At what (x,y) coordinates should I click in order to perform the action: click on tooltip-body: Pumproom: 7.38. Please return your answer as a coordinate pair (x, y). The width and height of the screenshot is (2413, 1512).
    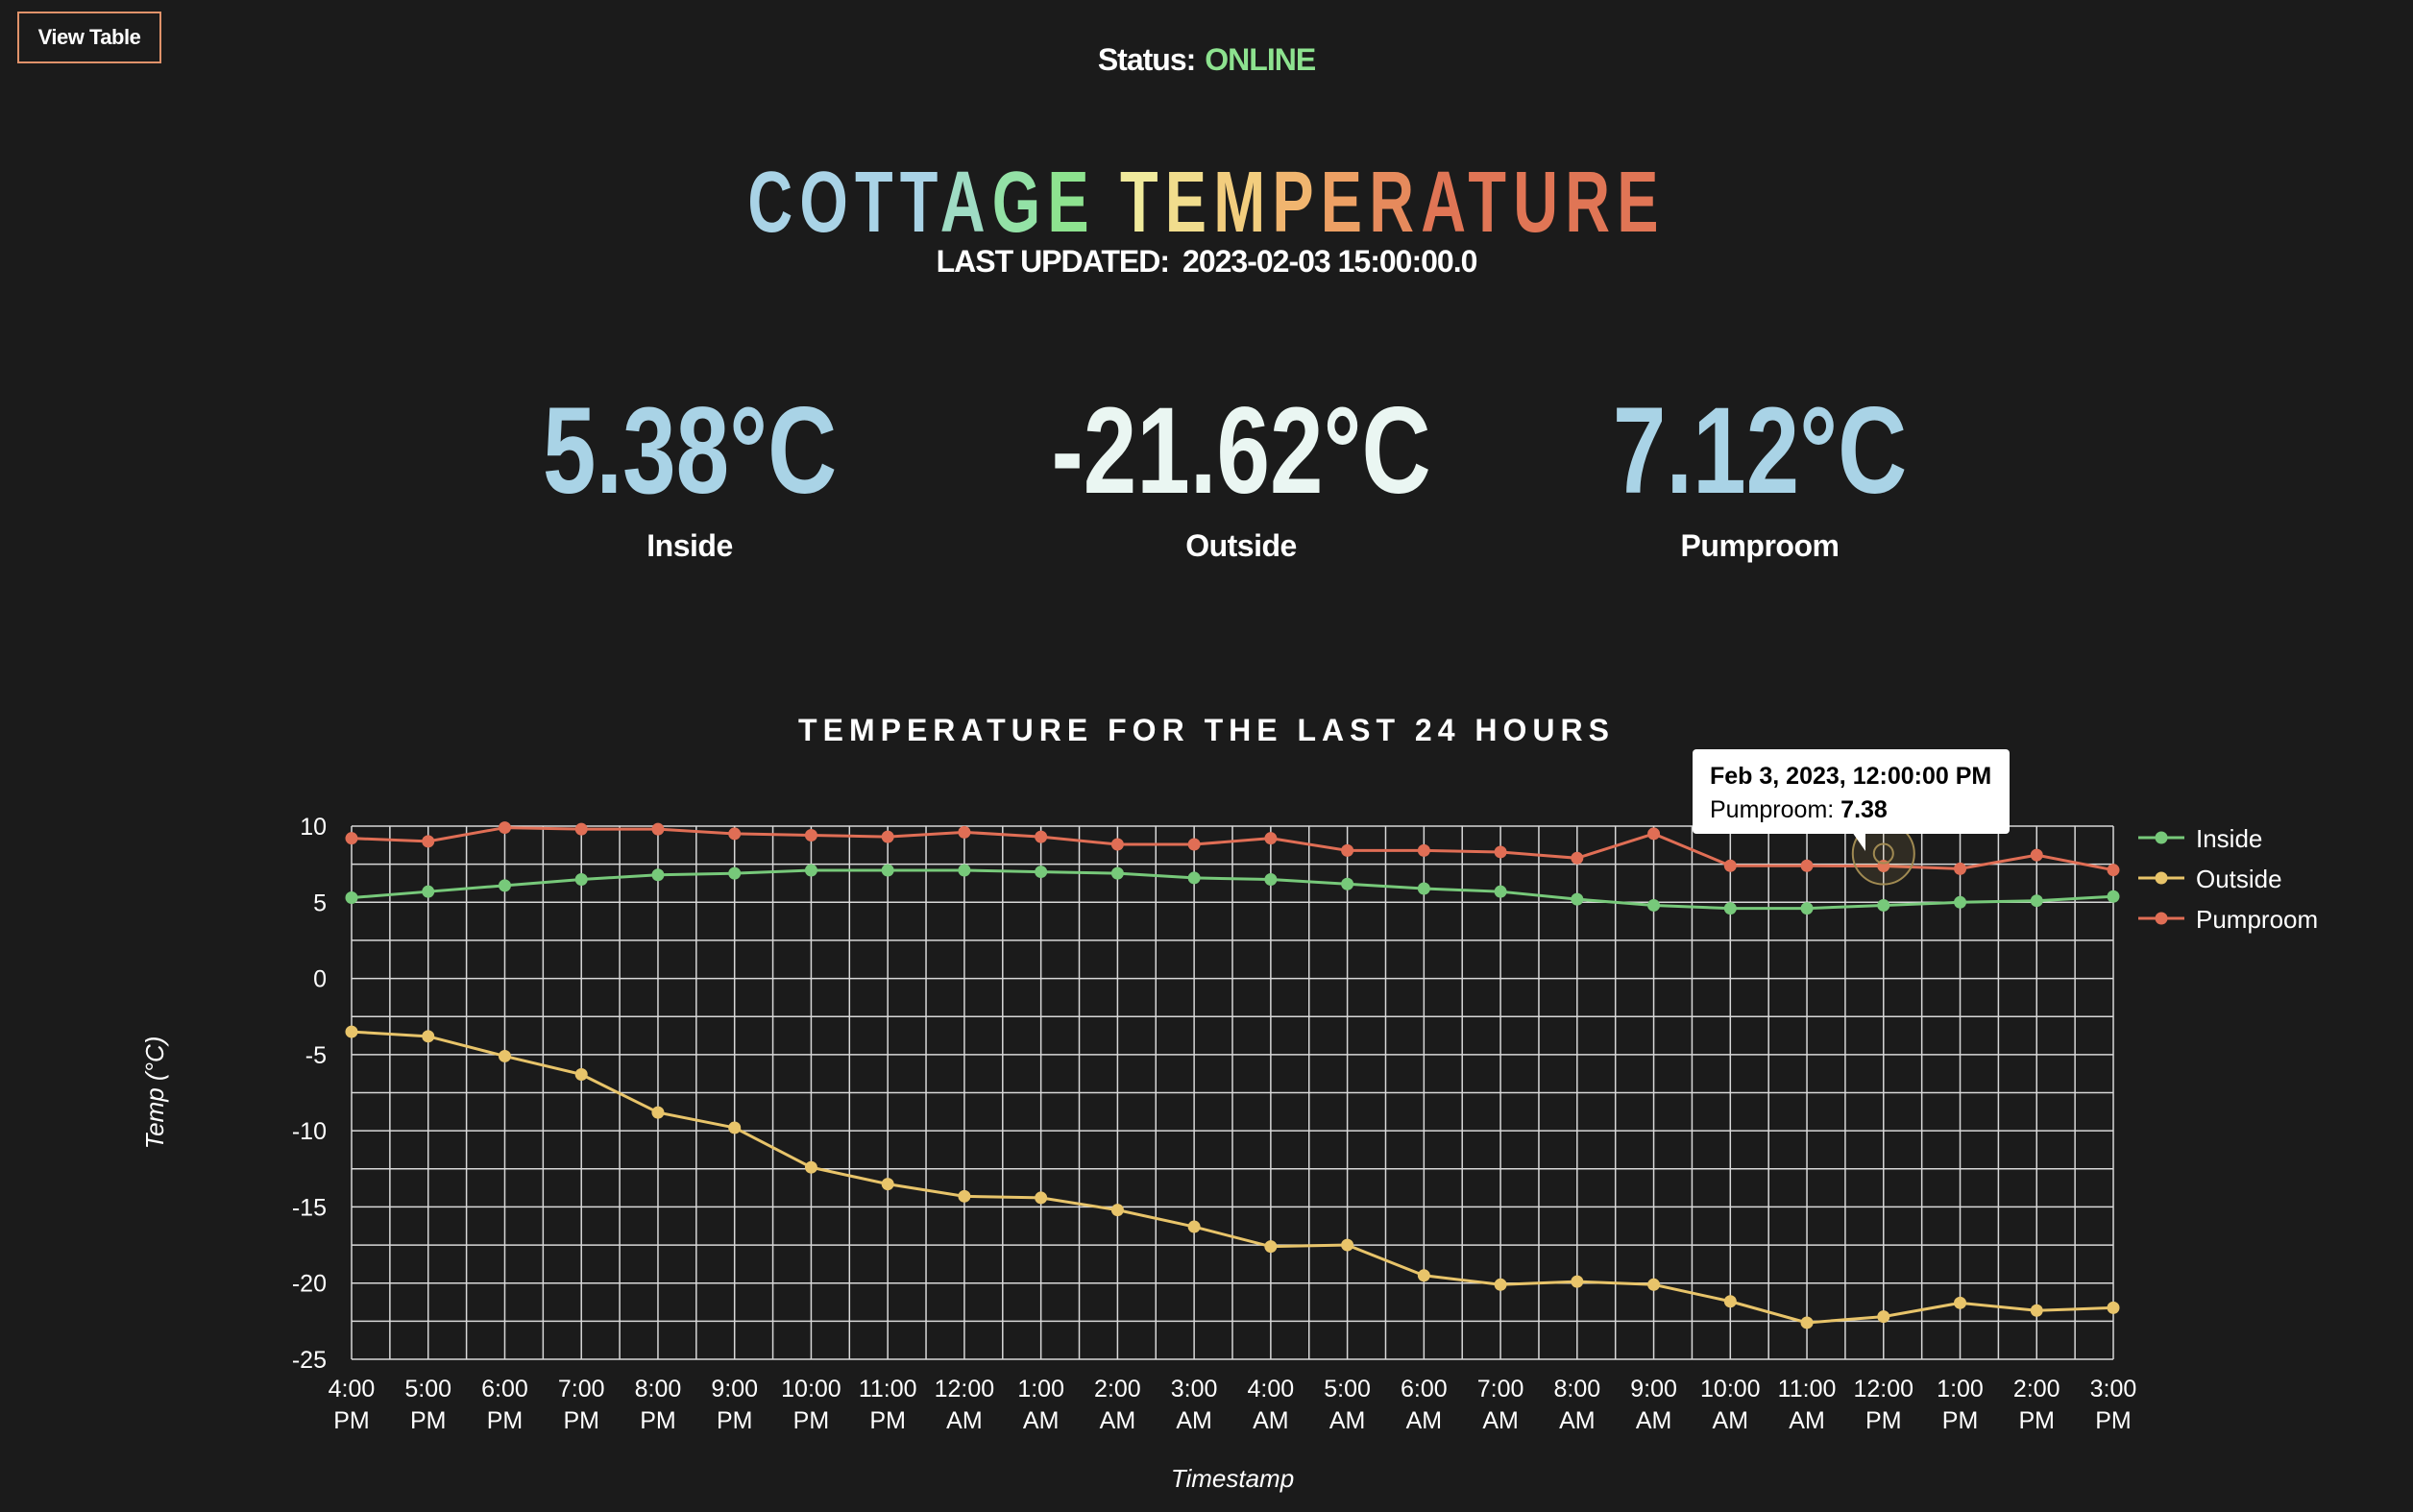
    Looking at the image, I should click on (1851, 810).